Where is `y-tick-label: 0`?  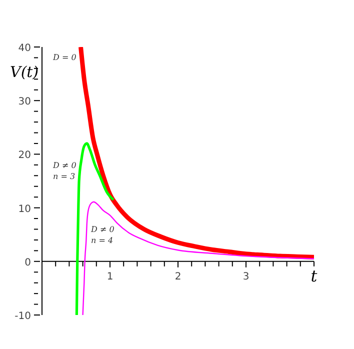
y-tick-label: 0 is located at coordinates (27, 262).